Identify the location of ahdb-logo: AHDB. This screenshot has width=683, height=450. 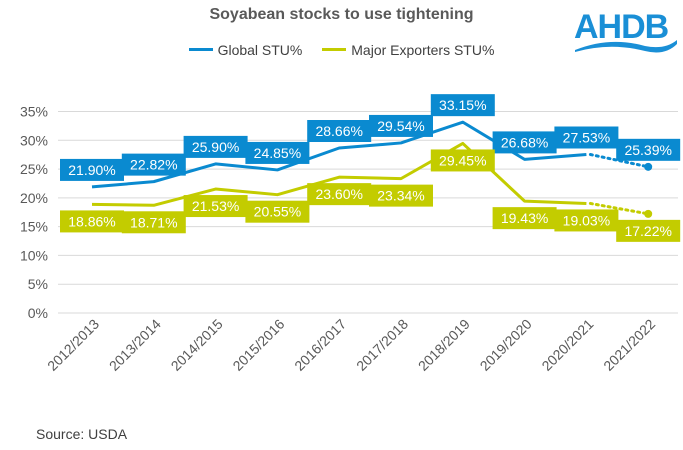
(625, 30).